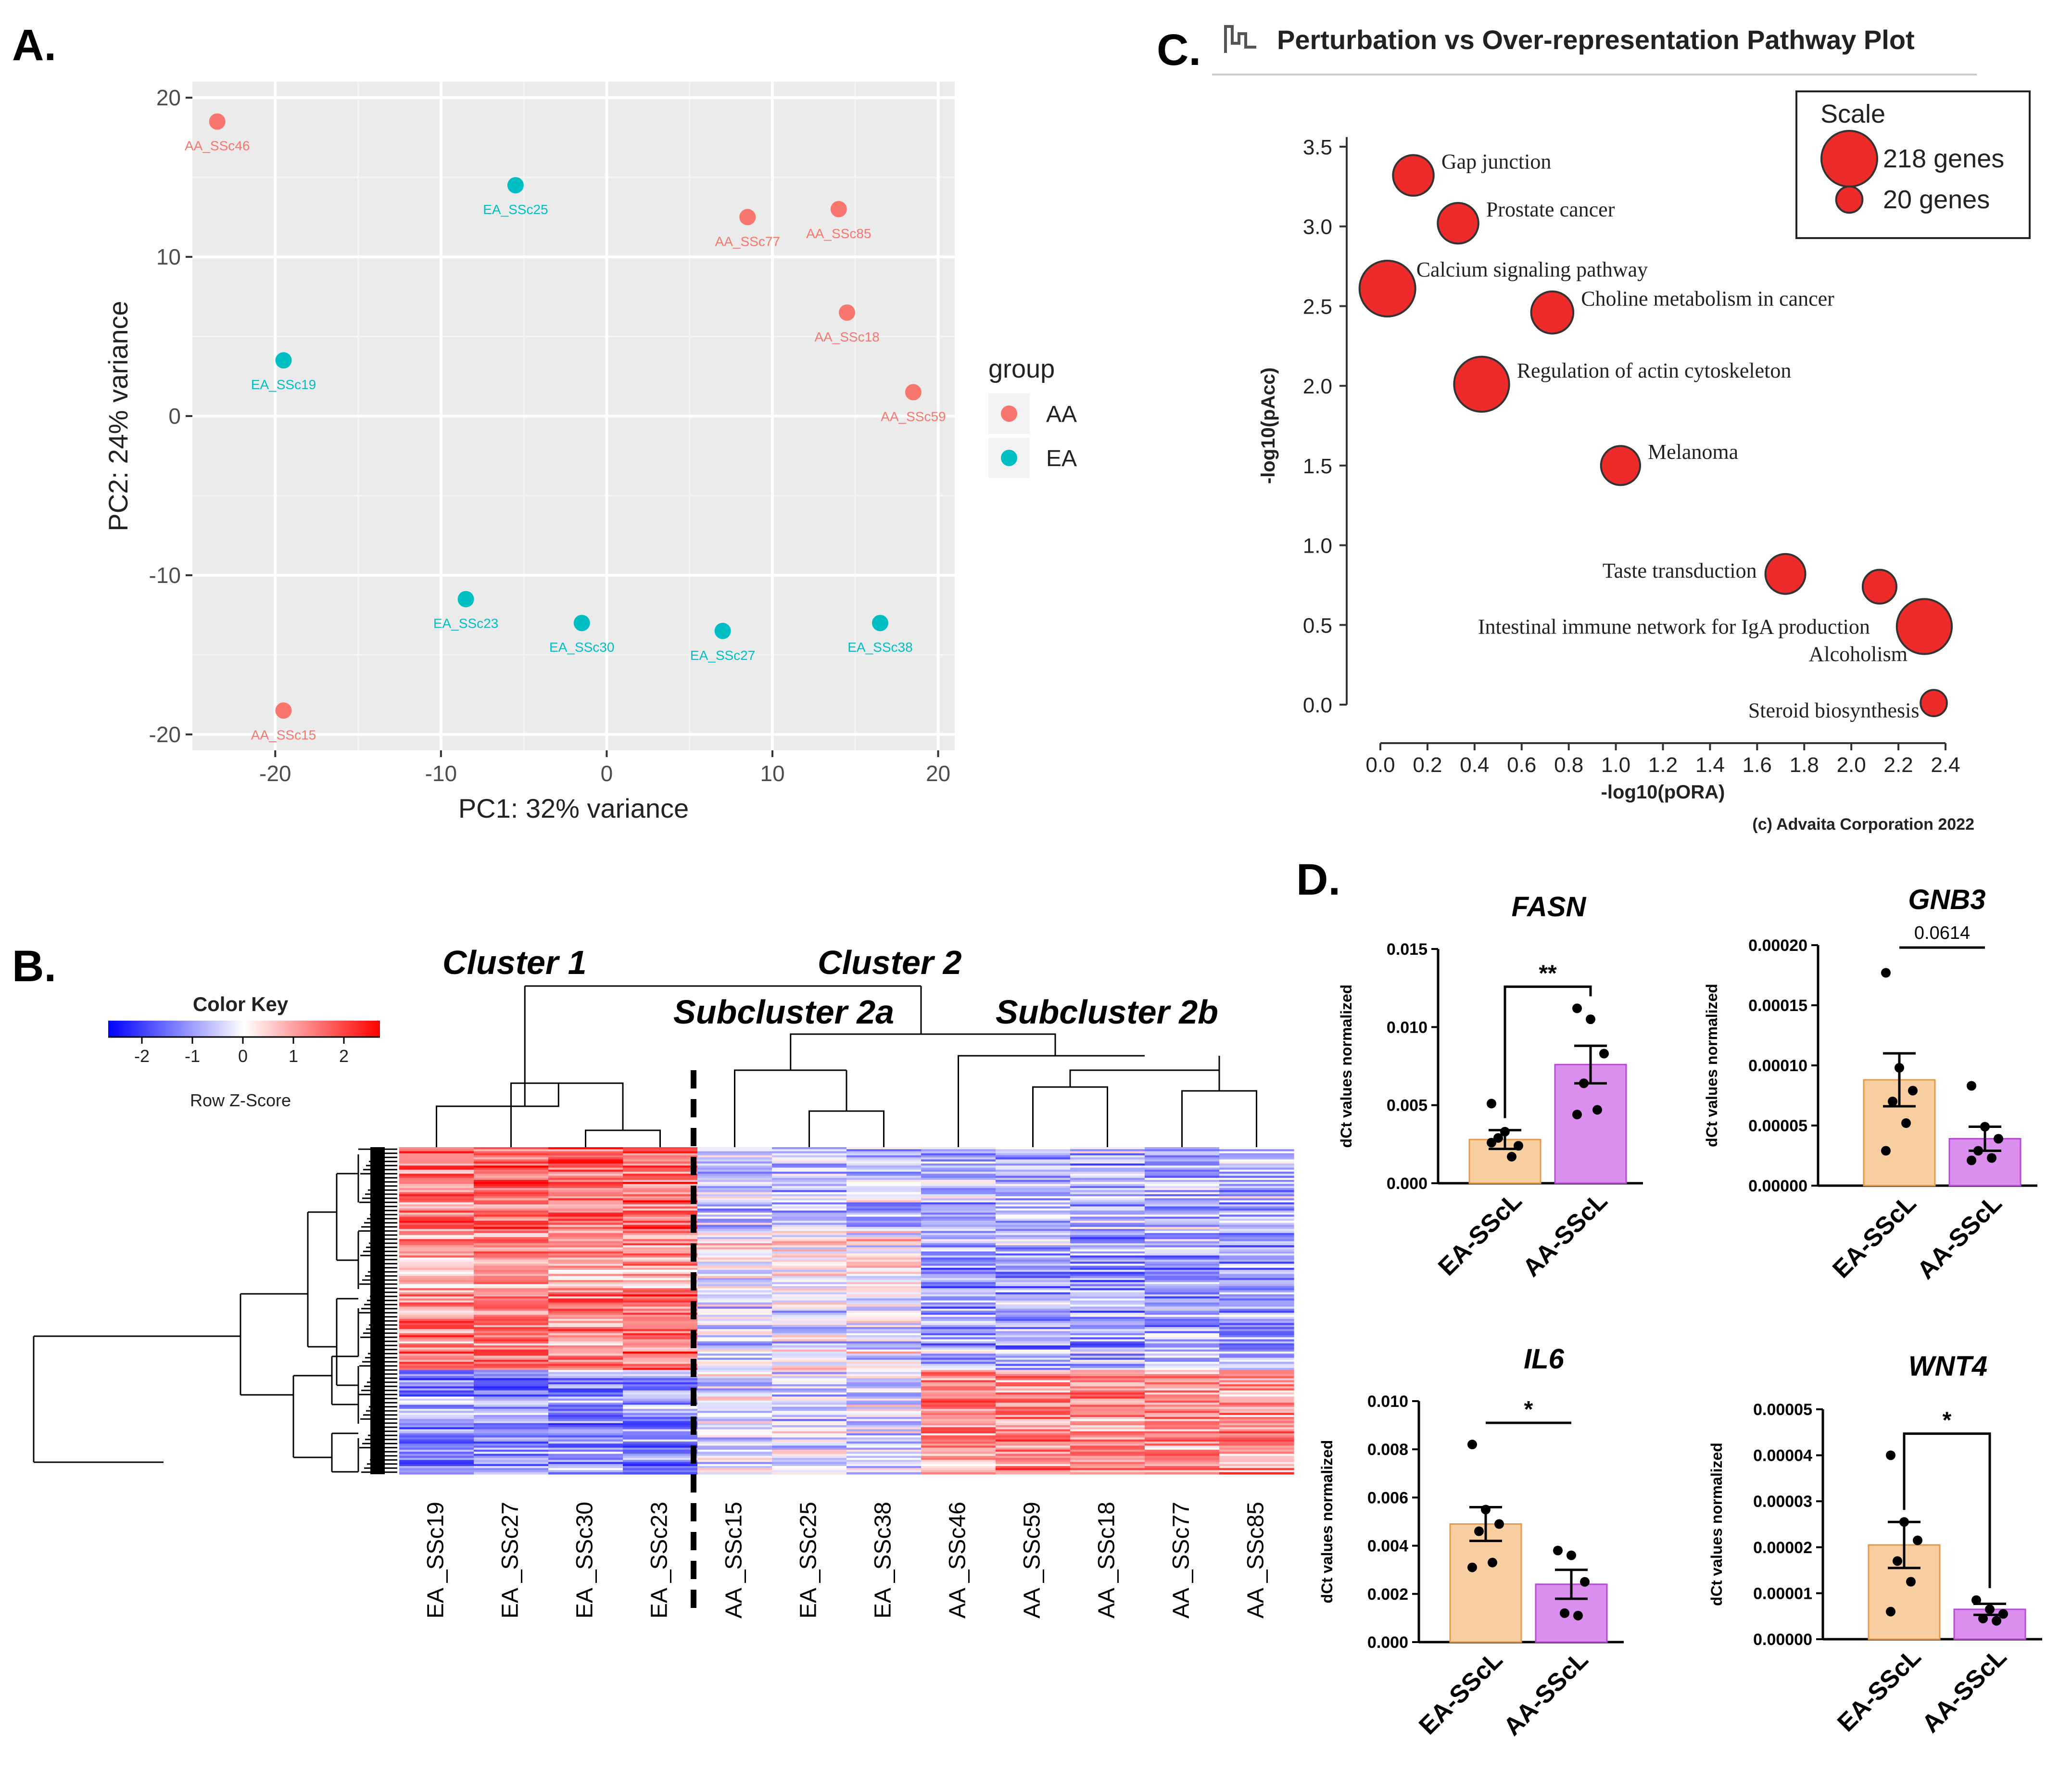 This screenshot has width=2072, height=1771. What do you see at coordinates (293, 1056) in the screenshot?
I see `color-key-tick-label: 1` at bounding box center [293, 1056].